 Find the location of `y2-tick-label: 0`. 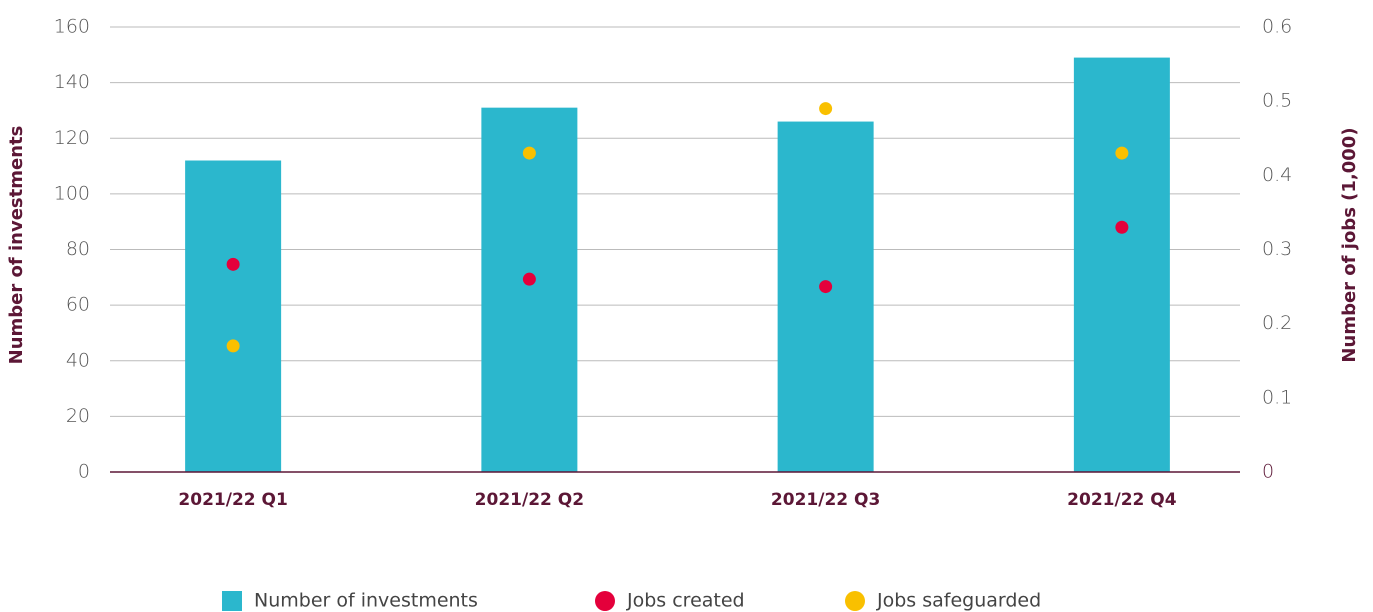

y2-tick-label: 0 is located at coordinates (1268, 472).